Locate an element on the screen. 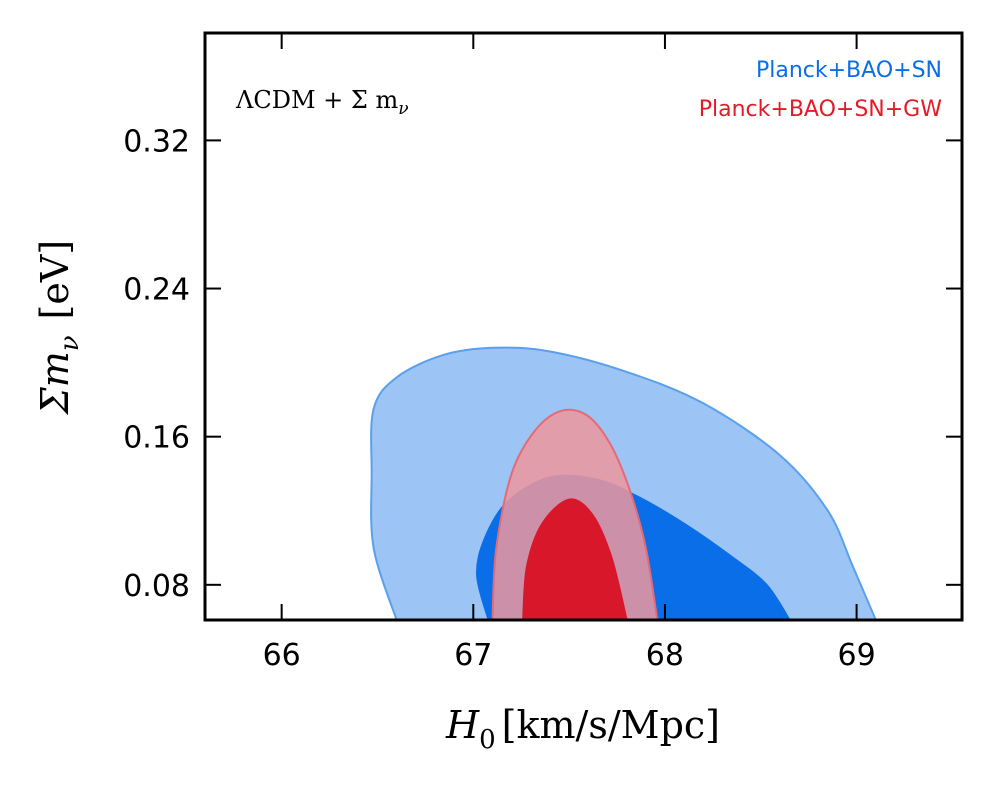 The height and width of the screenshot is (787, 995). x-axis-label: H0 [km/s/Mpc] is located at coordinates (582, 729).